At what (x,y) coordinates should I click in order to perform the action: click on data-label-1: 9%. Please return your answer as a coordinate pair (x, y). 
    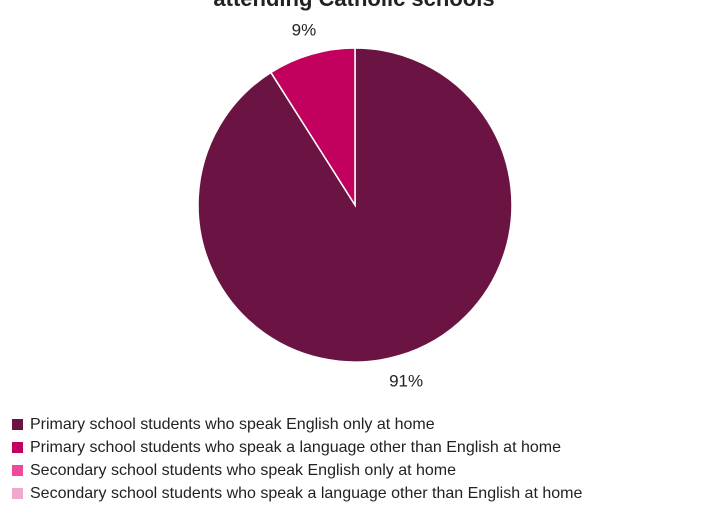
    Looking at the image, I should click on (304, 29).